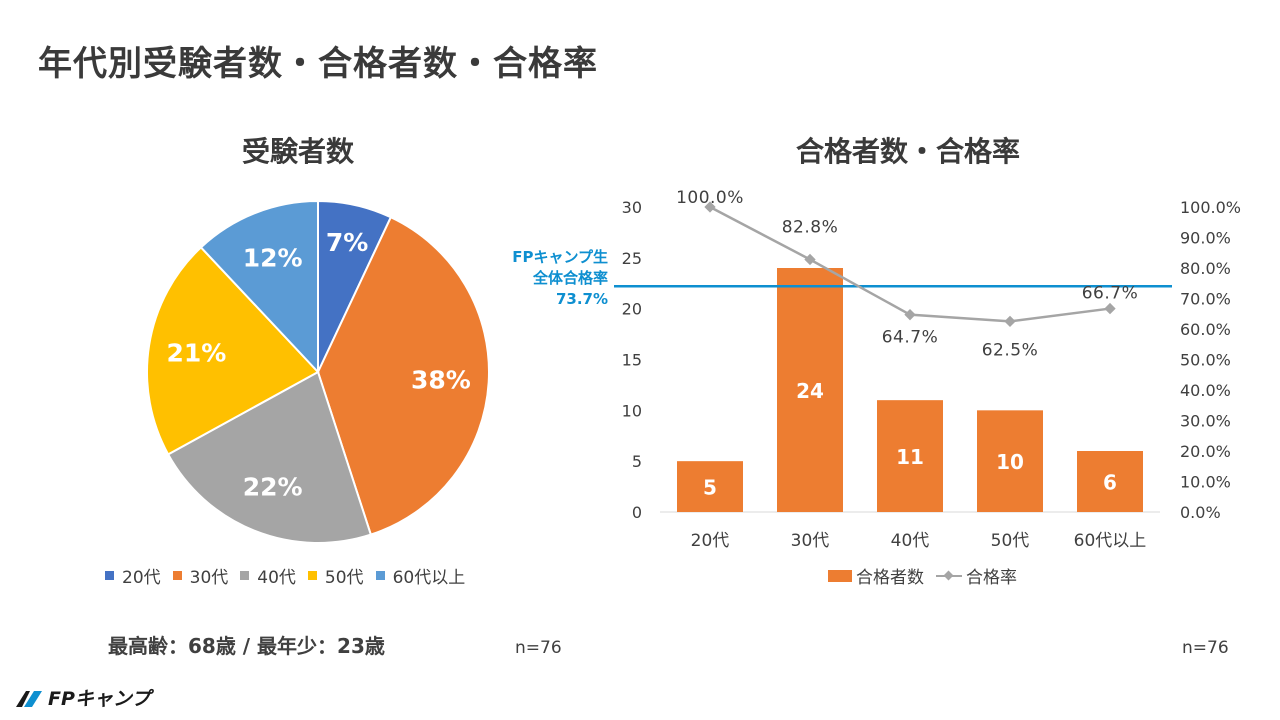  What do you see at coordinates (246, 646) in the screenshot?
I see `age-range-note: 最高齢：68歳 / 最年少：23歳` at bounding box center [246, 646].